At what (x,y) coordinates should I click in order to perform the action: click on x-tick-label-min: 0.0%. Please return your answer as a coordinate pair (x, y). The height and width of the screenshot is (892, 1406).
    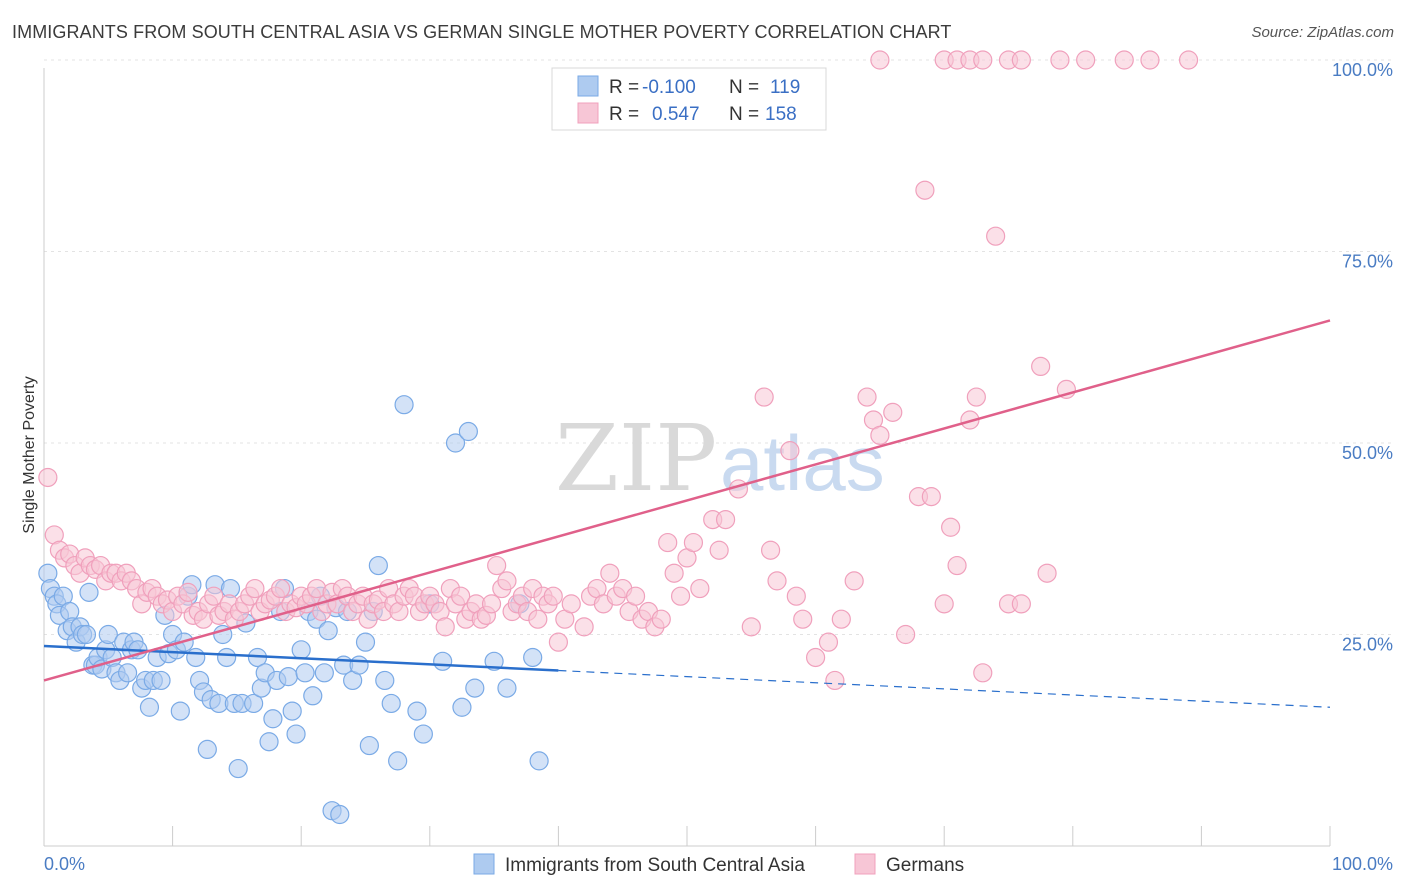
    Looking at the image, I should click on (64, 864).